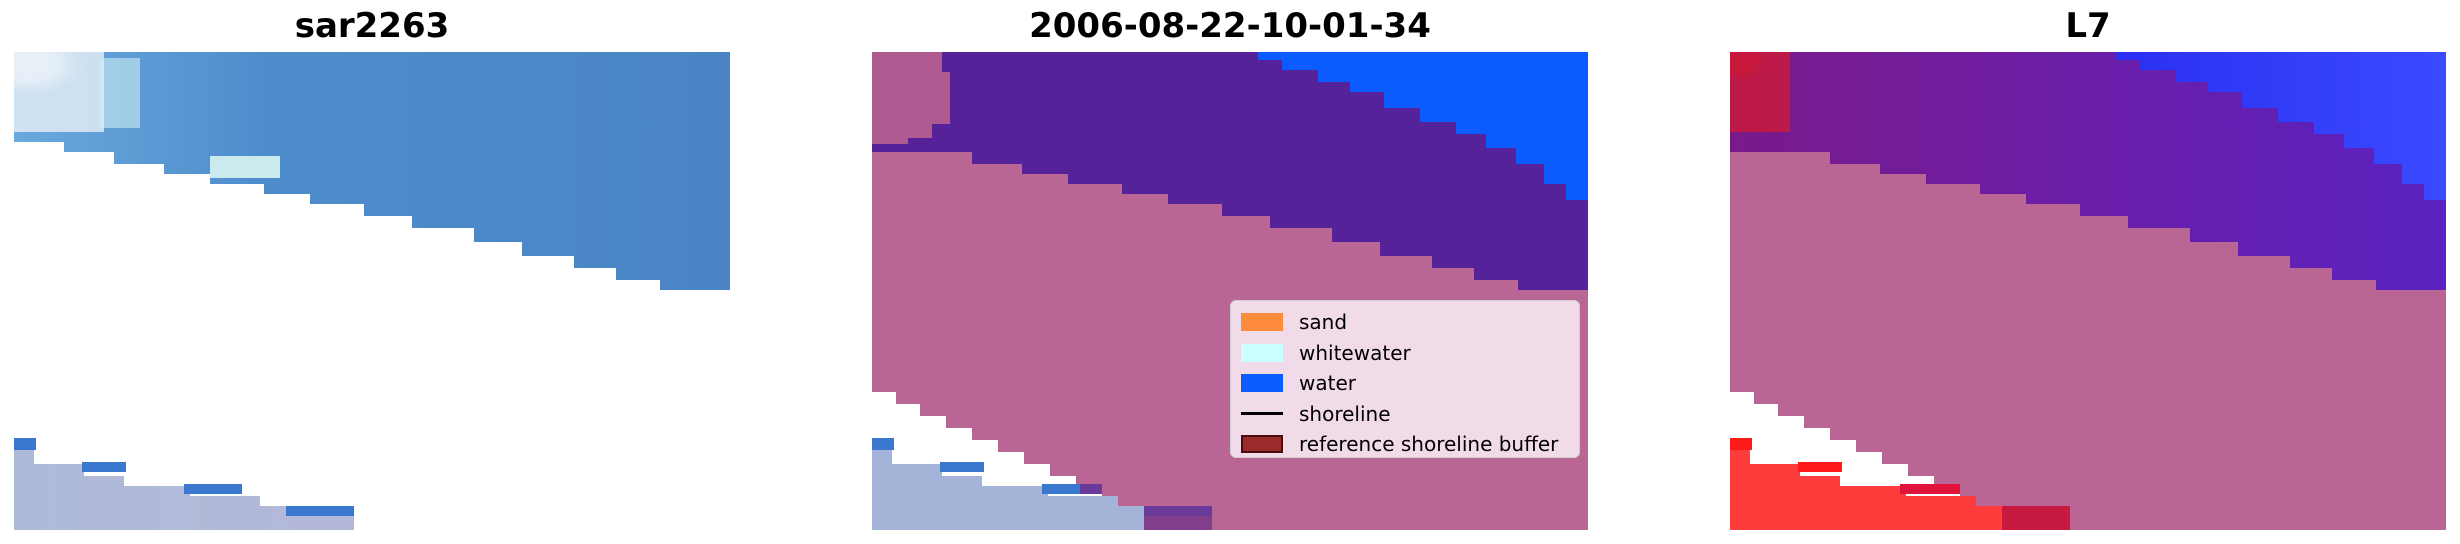 This screenshot has height=544, width=2460. Describe the element at coordinates (1423, 126) in the screenshot. I see `water-class-blue` at that location.